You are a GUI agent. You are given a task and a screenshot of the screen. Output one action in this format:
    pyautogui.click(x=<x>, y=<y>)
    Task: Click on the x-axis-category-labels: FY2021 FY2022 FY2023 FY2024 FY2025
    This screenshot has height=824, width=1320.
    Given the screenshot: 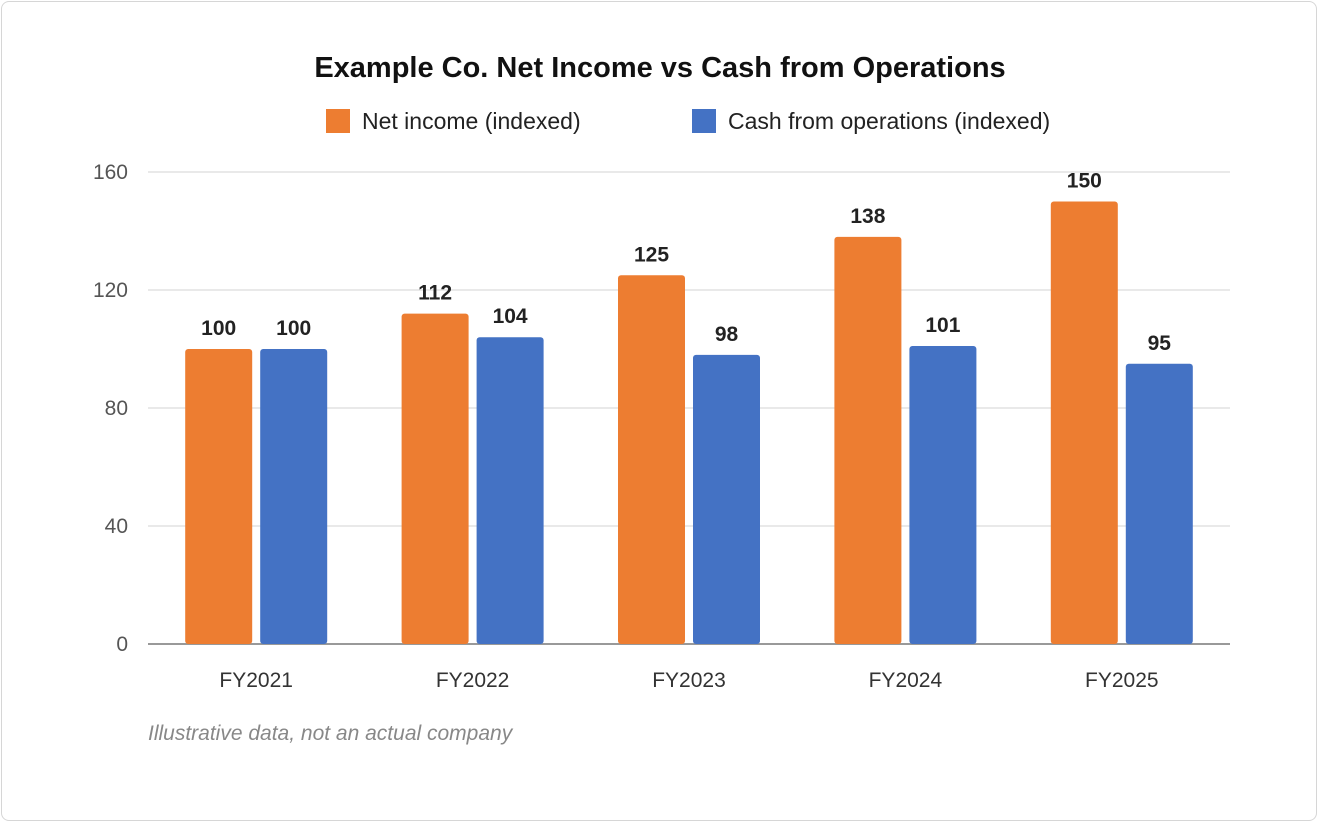 What is the action you would take?
    pyautogui.click(x=688, y=680)
    